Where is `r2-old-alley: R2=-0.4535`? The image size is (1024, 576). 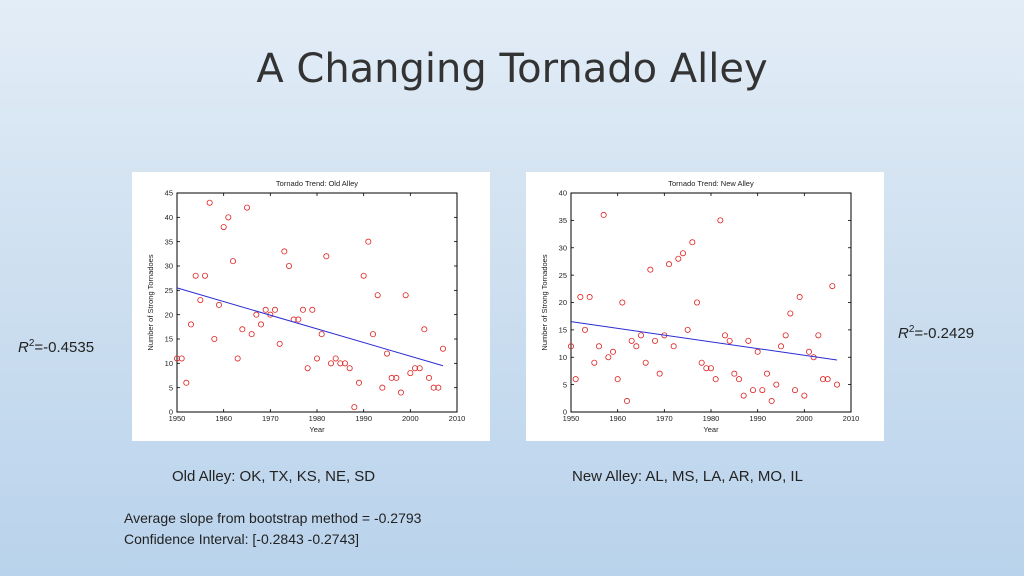 r2-old-alley: R2=-0.4535 is located at coordinates (56, 347).